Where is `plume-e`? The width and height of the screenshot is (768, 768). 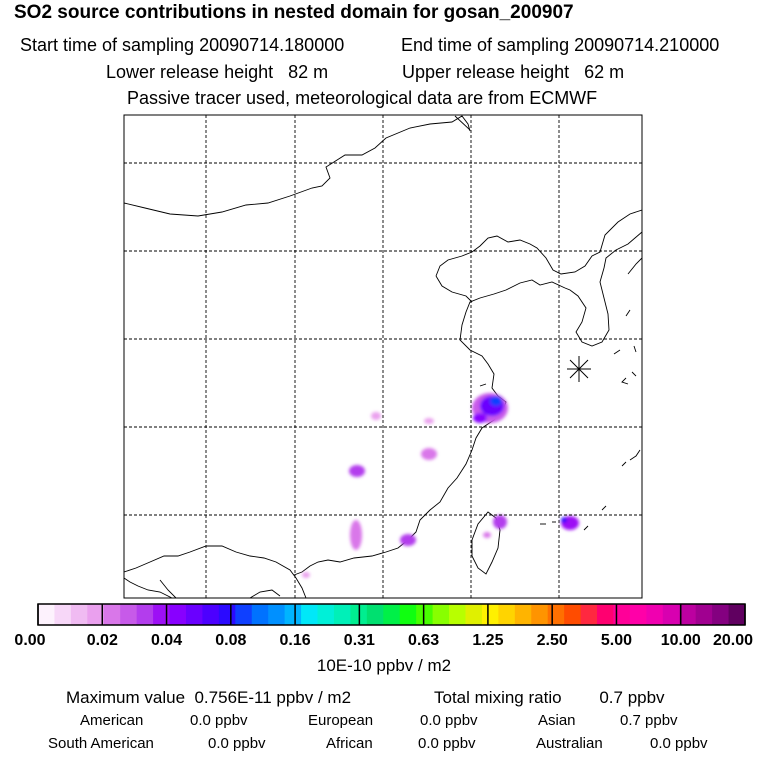 plume-e is located at coordinates (356, 535).